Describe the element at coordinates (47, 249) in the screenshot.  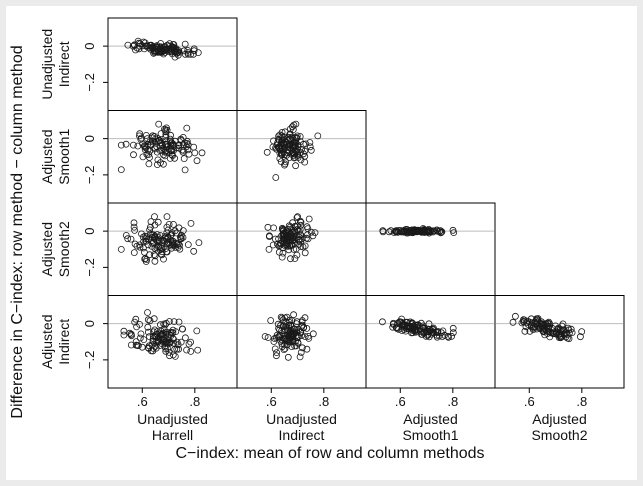
I see `row-label: Adjusted` at that location.